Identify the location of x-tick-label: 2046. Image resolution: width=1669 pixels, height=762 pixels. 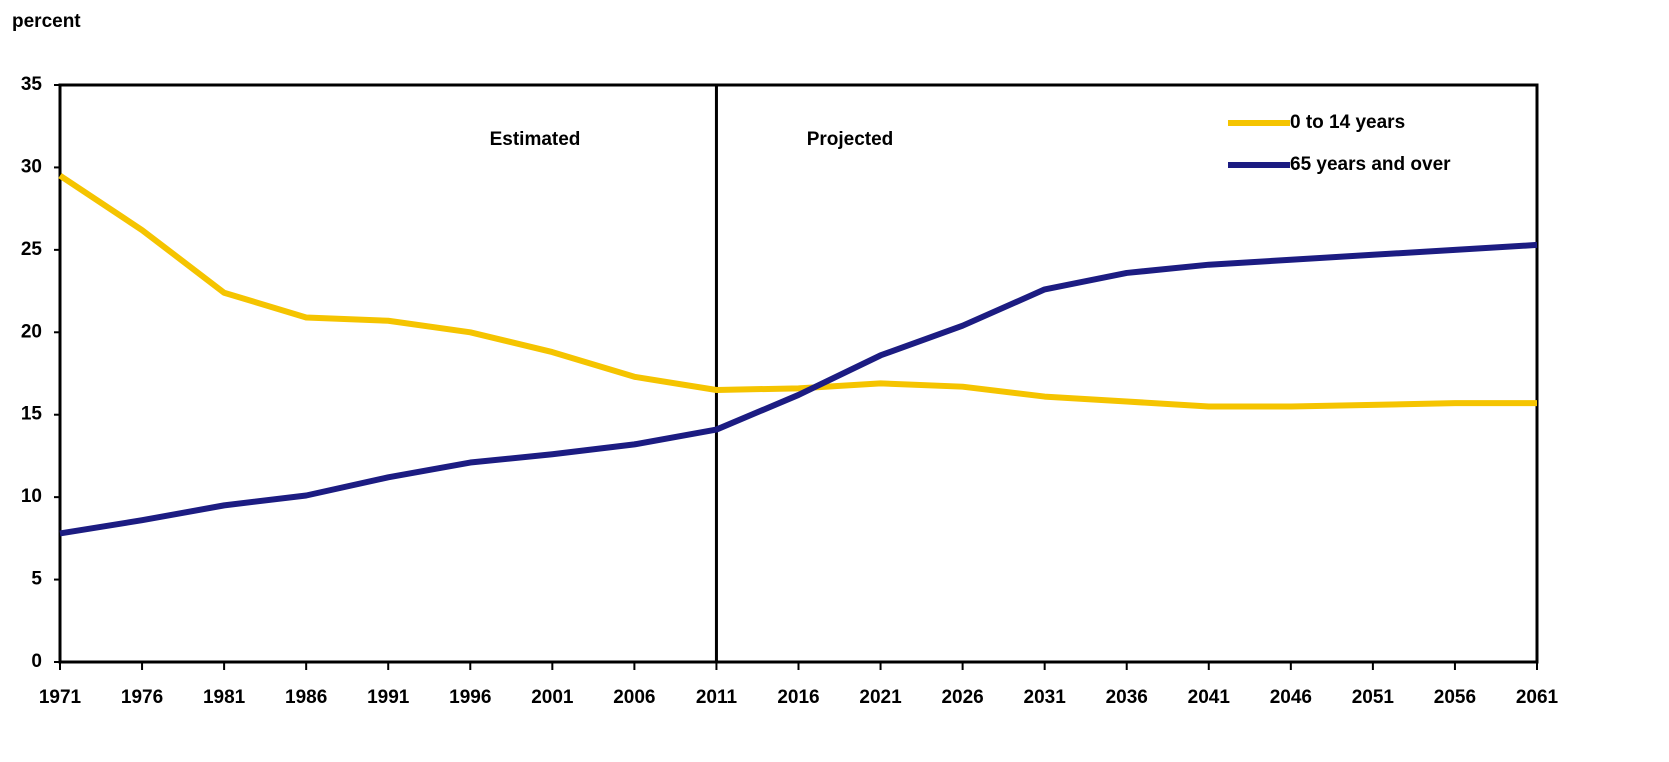
(1291, 697).